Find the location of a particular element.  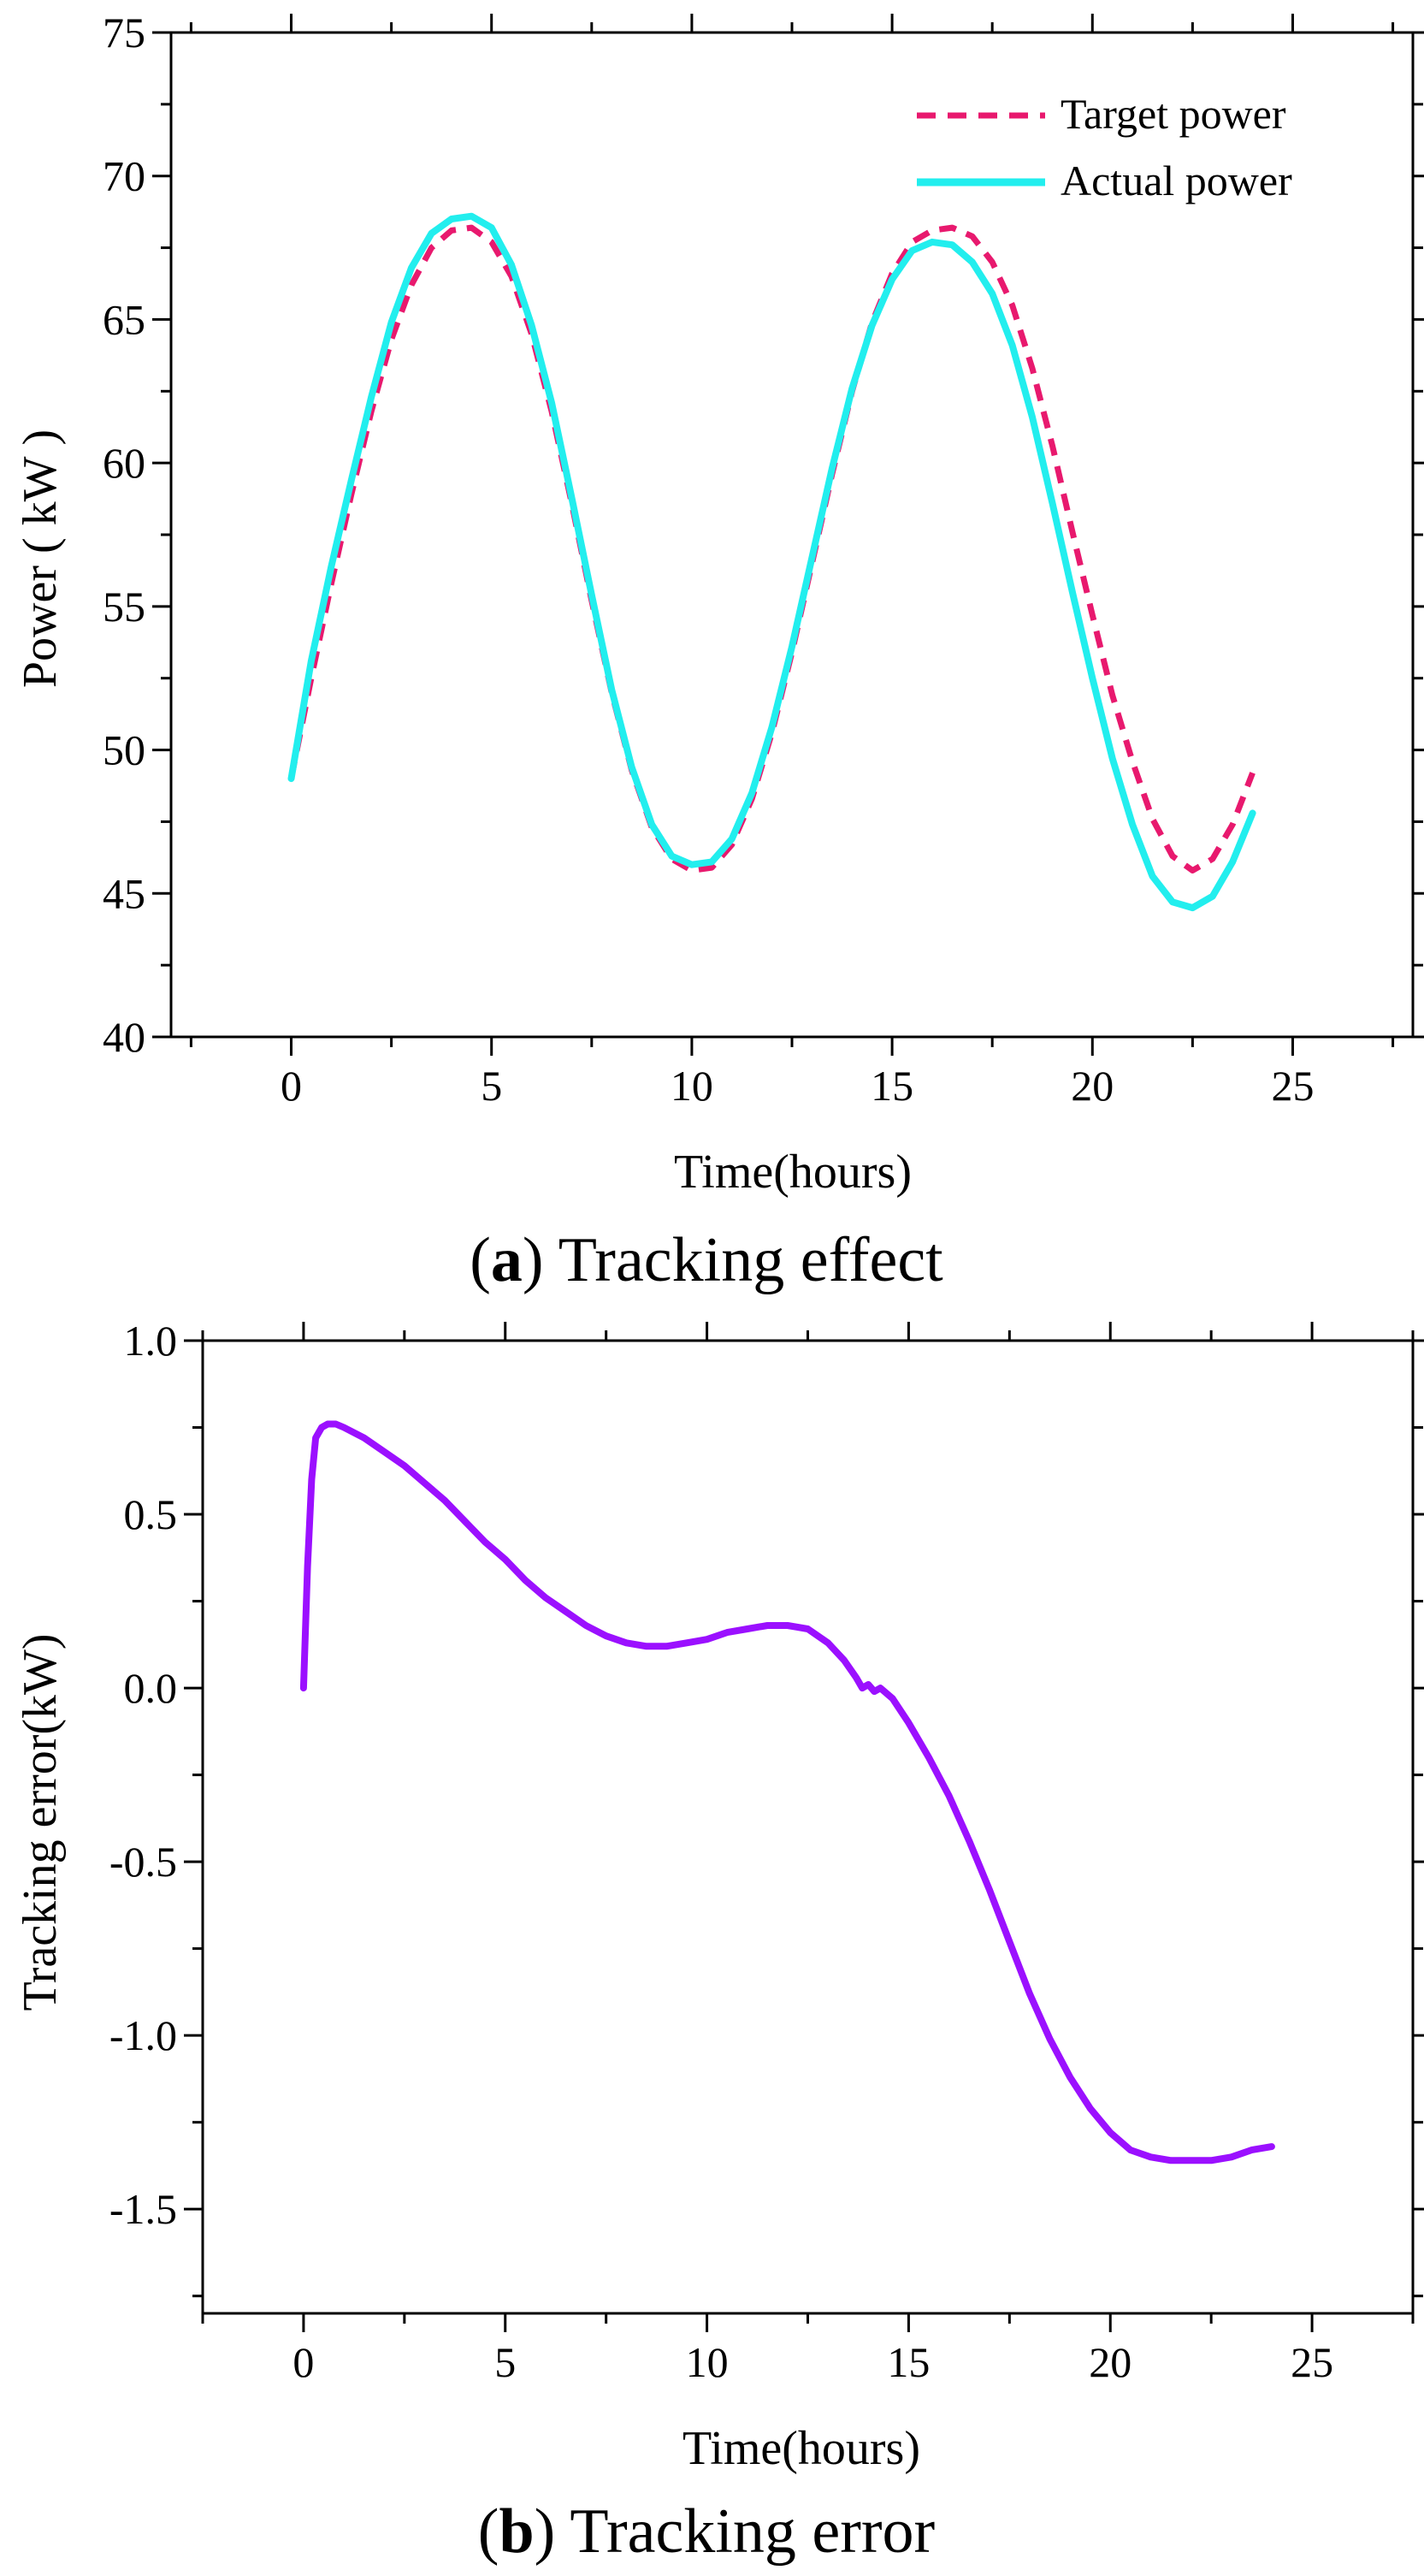

chart-a-y-tick-label: 55 is located at coordinates (124, 607).